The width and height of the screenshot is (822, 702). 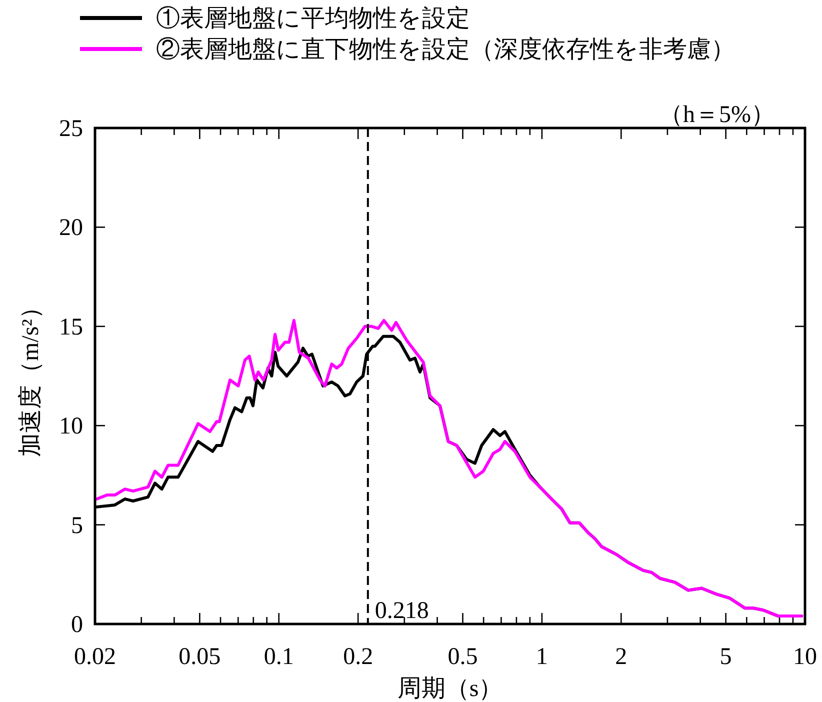 I want to click on x-tick-label: 0.2, so click(x=358, y=657).